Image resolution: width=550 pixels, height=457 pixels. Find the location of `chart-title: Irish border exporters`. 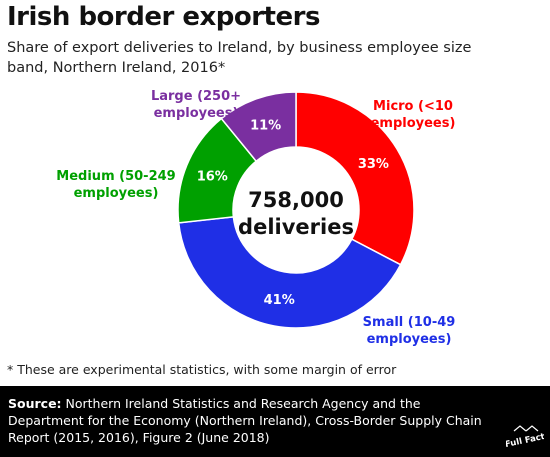

chart-title: Irish border exporters is located at coordinates (163, 17).